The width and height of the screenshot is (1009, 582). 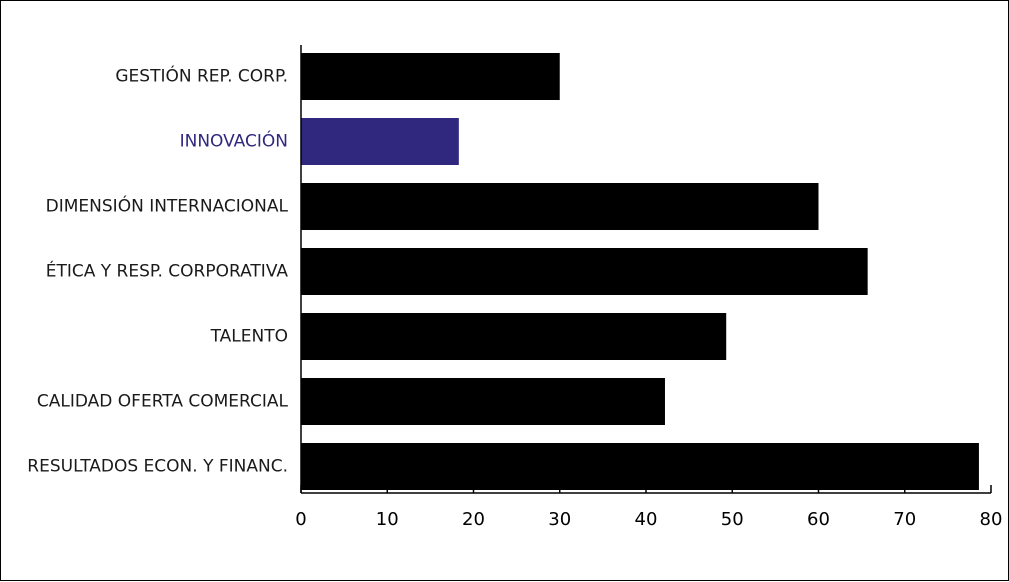 I want to click on category-label-5: CALIDAD OFERTA COMERCIAL, so click(x=163, y=402).